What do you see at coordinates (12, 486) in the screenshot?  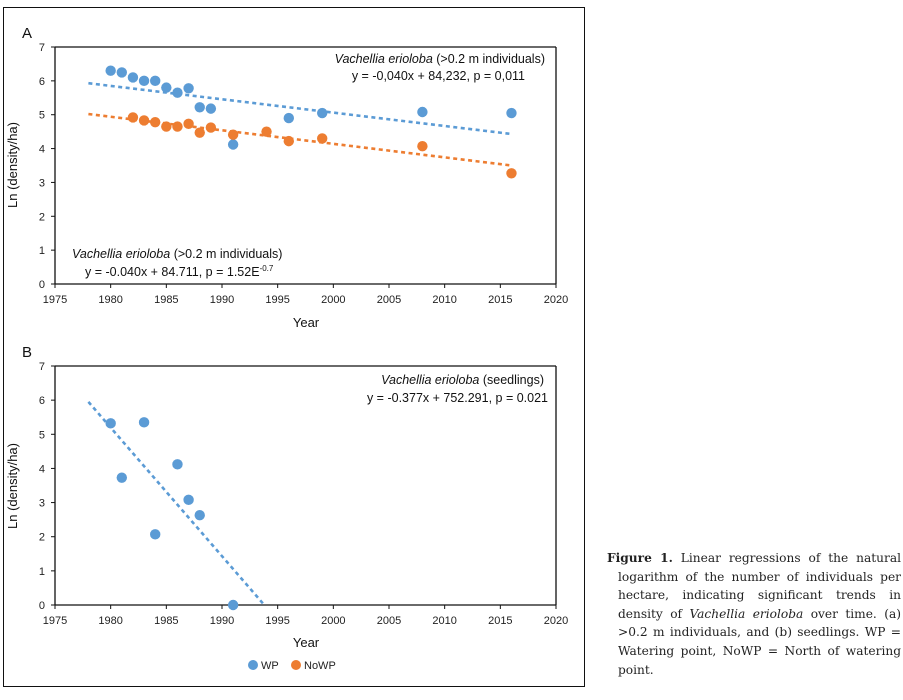 I see `panel-b-y-axis-label: Ln (density/ha)` at bounding box center [12, 486].